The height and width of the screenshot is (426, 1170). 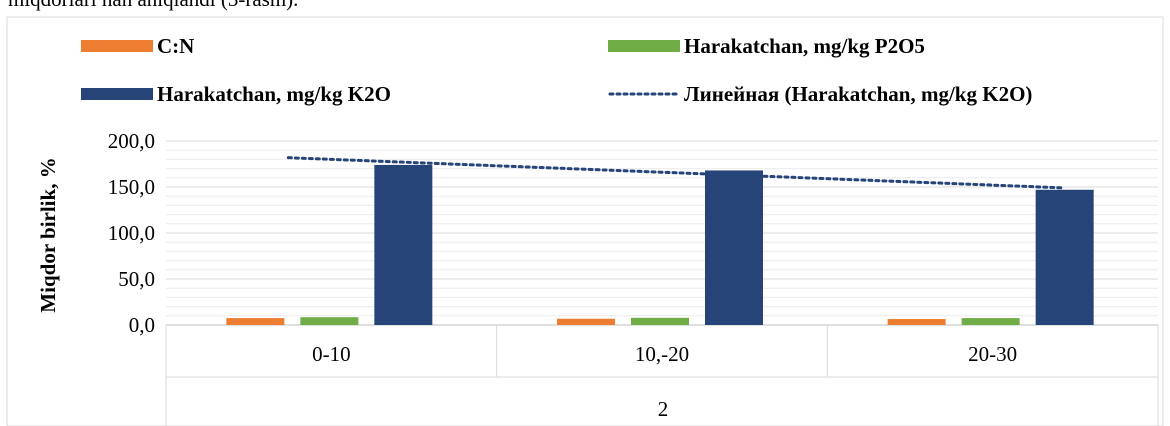 I want to click on y-tick-label: 50,0, so click(x=136, y=279).